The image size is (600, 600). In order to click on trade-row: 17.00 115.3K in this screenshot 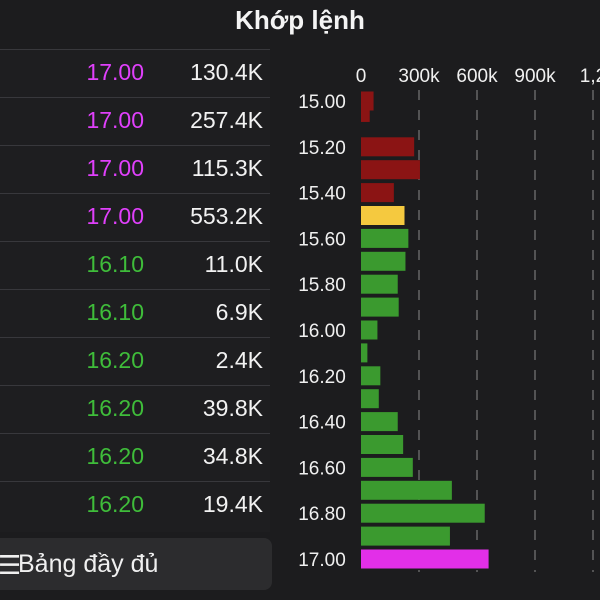, I will do `click(135, 169)`.